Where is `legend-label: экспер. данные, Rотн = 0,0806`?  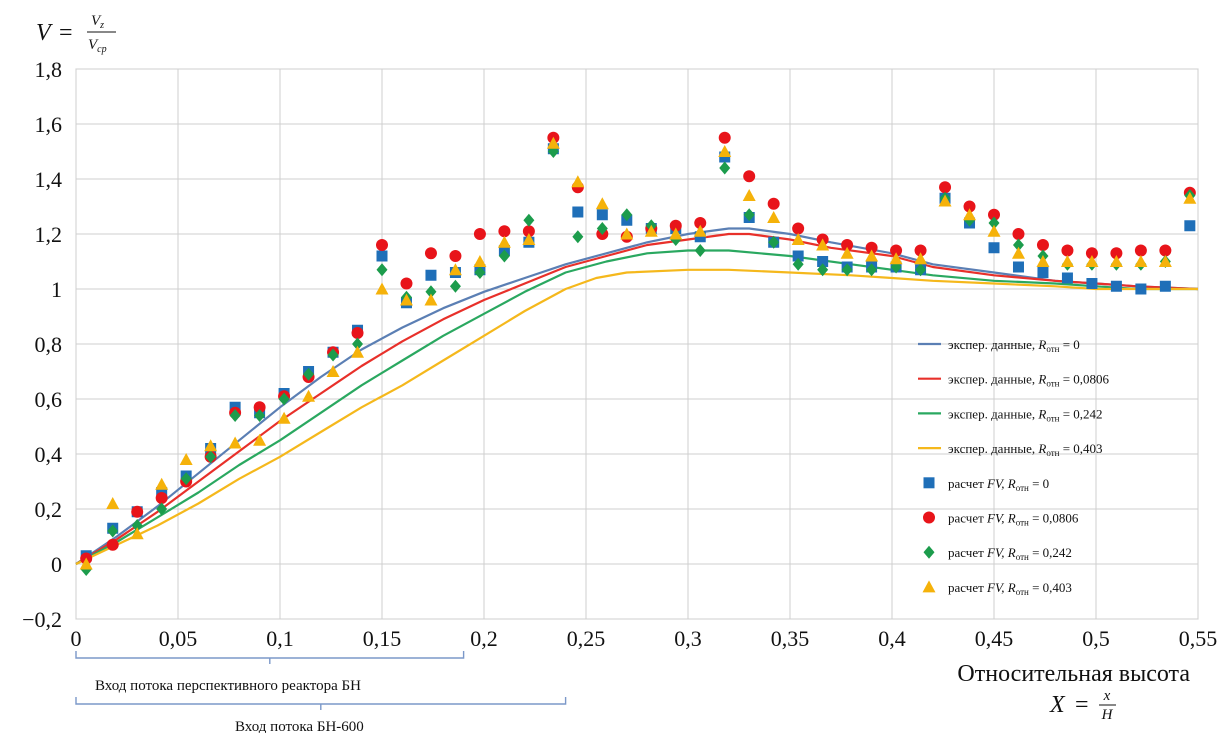 legend-label: экспер. данные, Rотн = 0,0806 is located at coordinates (1029, 380).